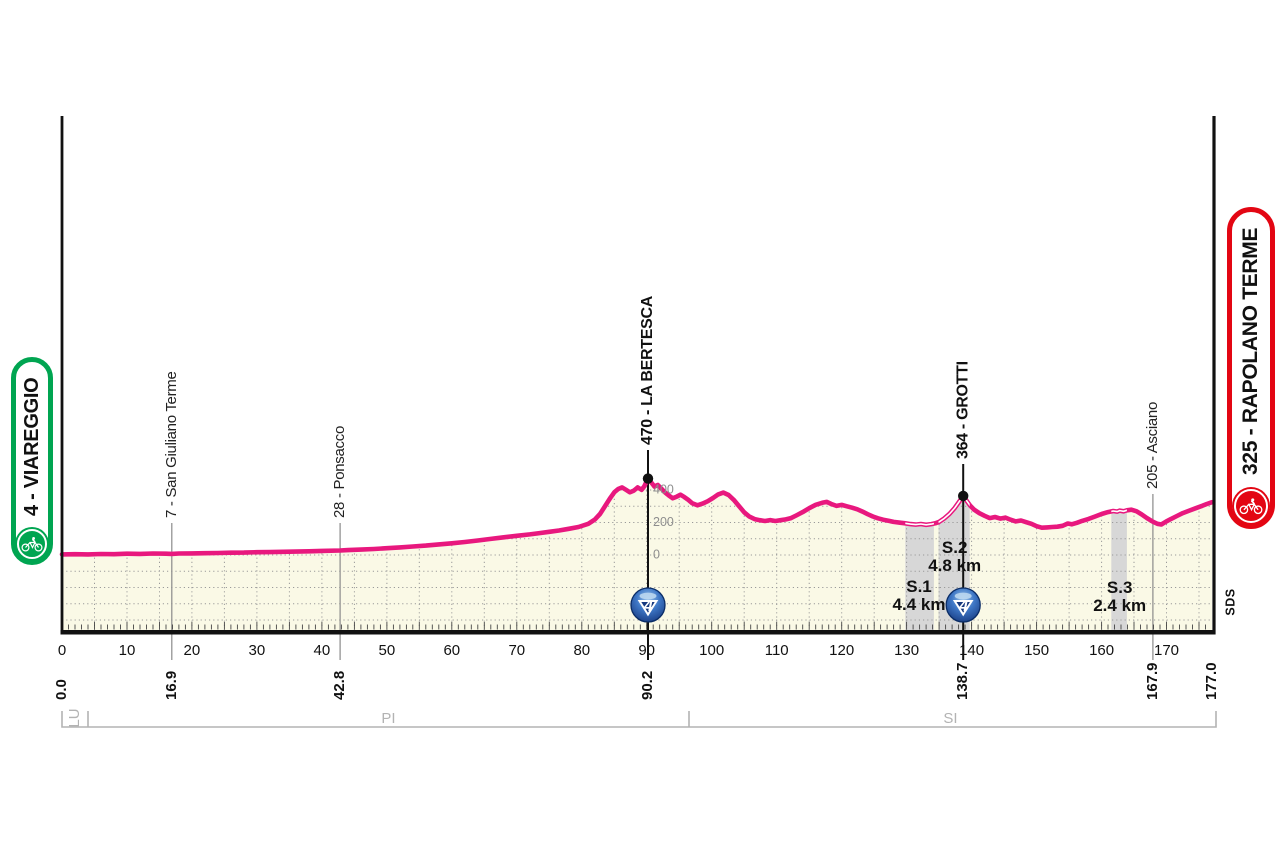  Describe the element at coordinates (1119, 605) in the screenshot. I see `svg-text: 2.4 km` at that location.